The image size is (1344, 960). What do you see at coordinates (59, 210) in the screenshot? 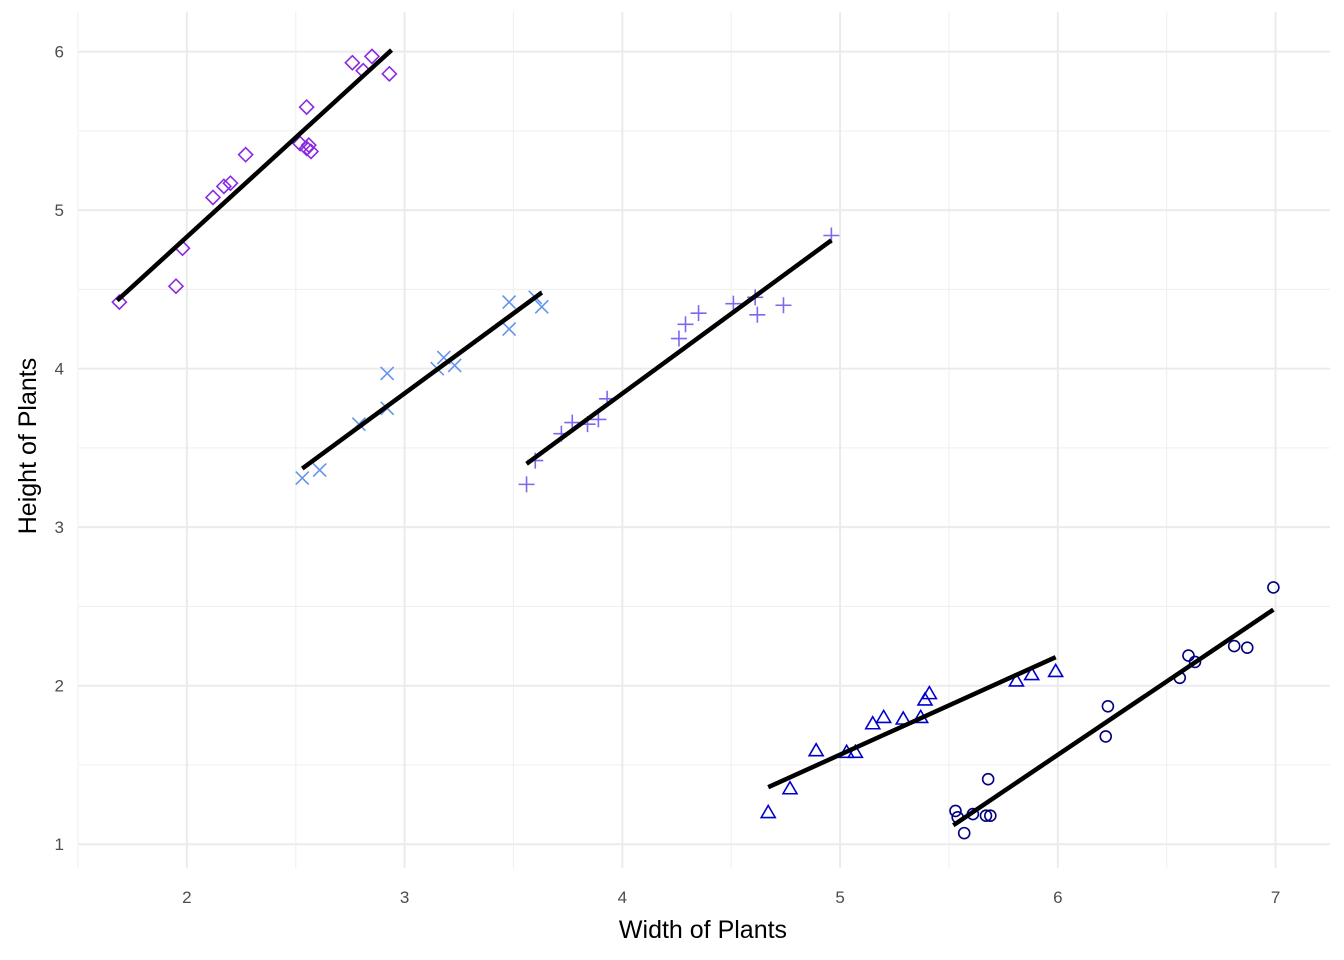
I see `y-tick-label: 5` at bounding box center [59, 210].